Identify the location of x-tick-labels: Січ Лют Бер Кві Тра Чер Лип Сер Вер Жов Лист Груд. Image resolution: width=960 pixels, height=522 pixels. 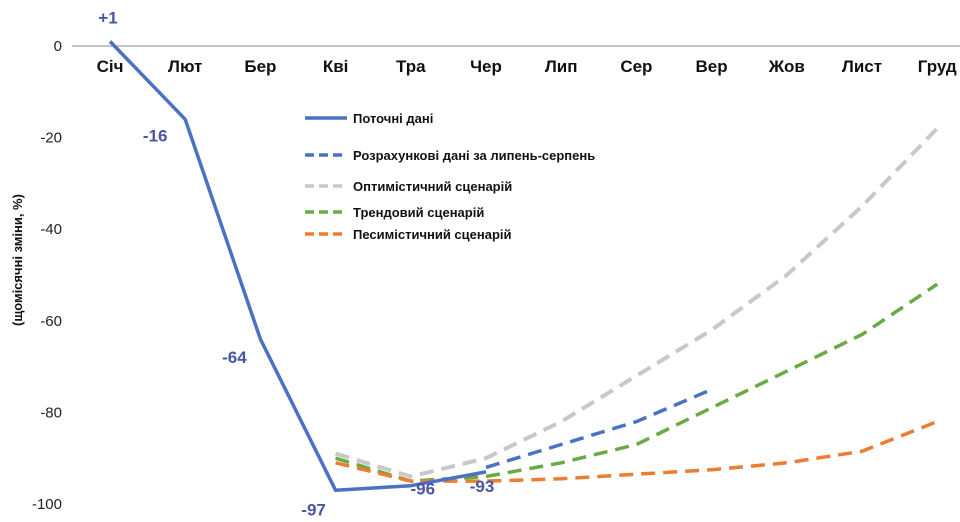
(527, 66).